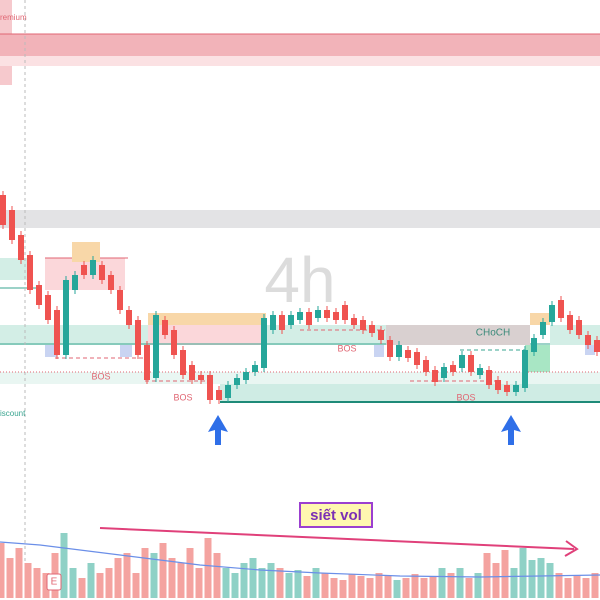  What do you see at coordinates (571, 548) in the screenshot?
I see `trend-arrow-head` at bounding box center [571, 548].